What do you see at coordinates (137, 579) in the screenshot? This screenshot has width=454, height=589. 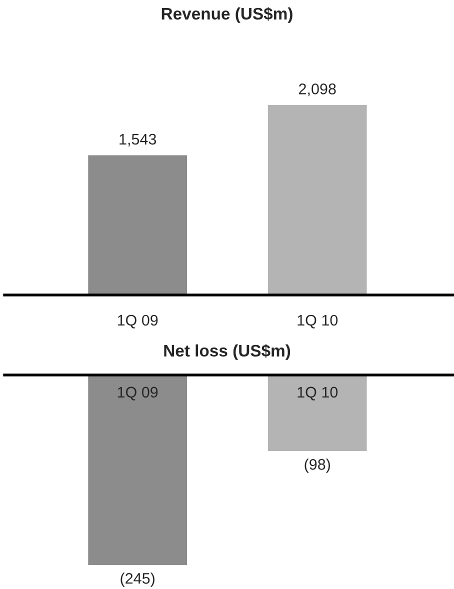 I see `data-label: (245)` at bounding box center [137, 579].